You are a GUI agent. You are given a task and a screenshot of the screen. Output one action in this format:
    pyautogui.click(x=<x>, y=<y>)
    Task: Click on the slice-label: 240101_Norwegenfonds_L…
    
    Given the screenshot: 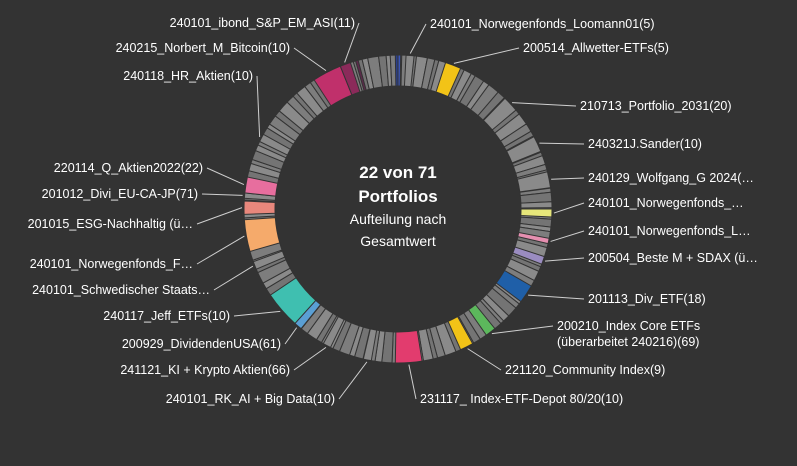 What is the action you would take?
    pyautogui.click(x=669, y=231)
    